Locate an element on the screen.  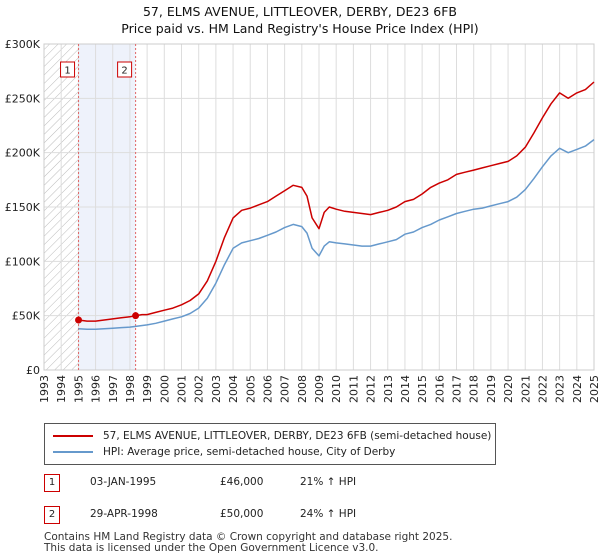
y-tick-label: £200K is located at coordinates (23, 153).